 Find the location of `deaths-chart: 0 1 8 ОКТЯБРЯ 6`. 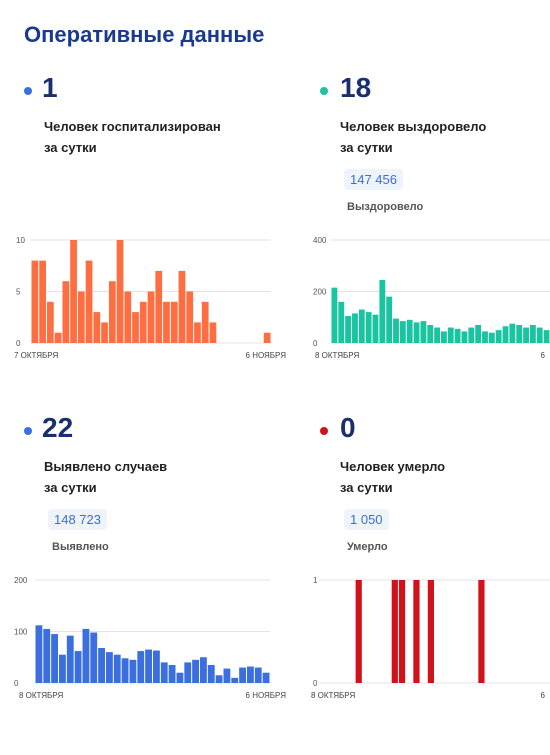

deaths-chart: 0 1 8 ОКТЯБРЯ 6 is located at coordinates (430, 638).